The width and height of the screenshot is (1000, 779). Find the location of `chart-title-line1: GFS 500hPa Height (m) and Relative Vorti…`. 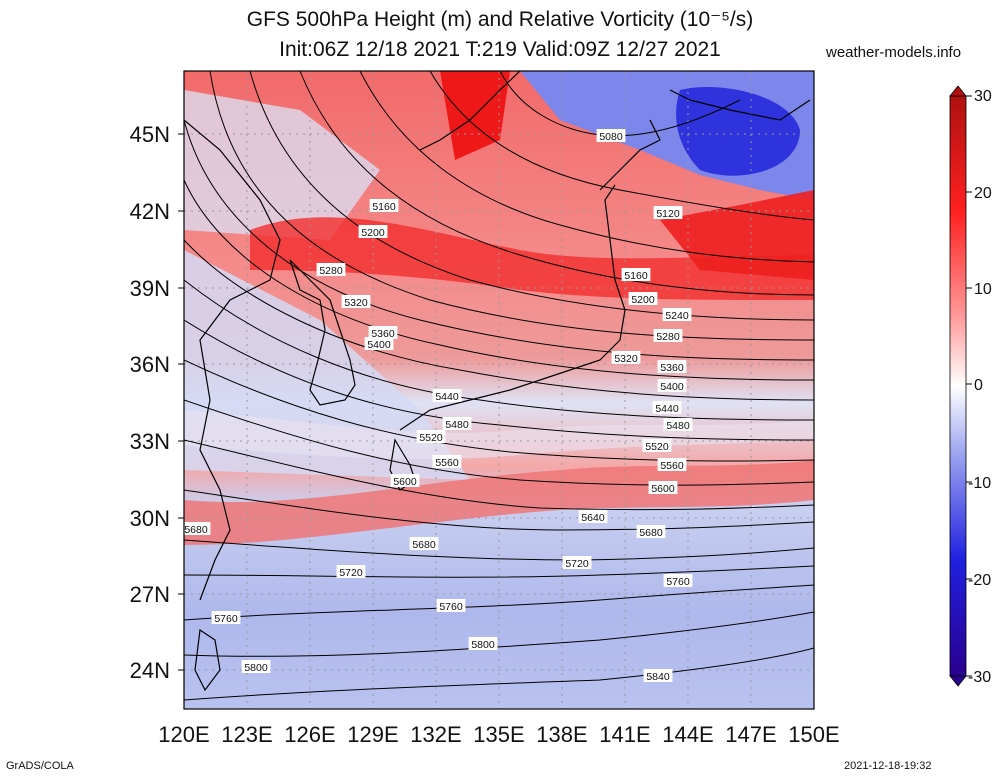

chart-title-line1: GFS 500hPa Height (m) and Relative Vorti… is located at coordinates (500, 19).